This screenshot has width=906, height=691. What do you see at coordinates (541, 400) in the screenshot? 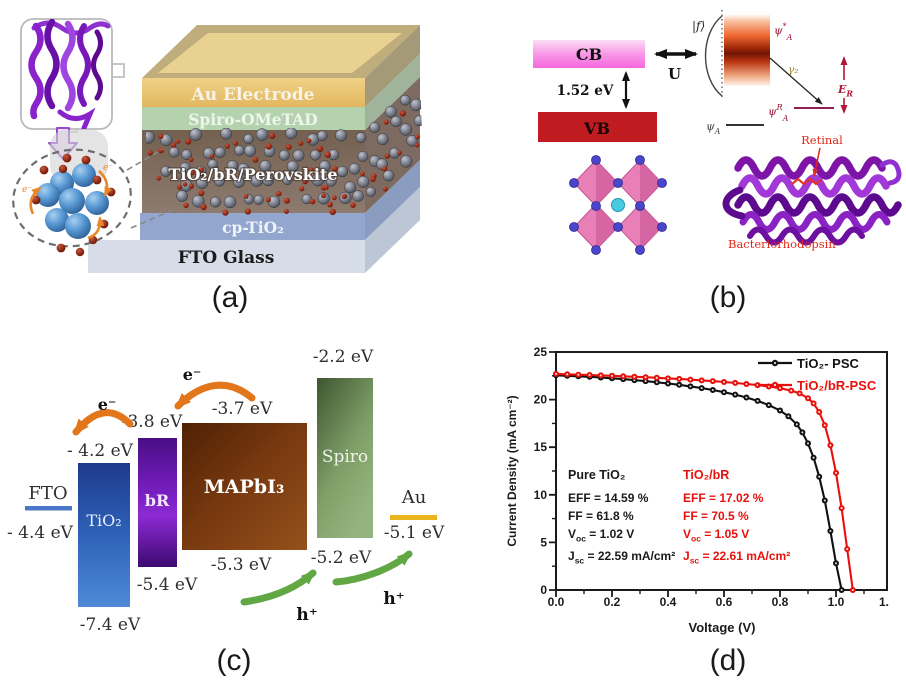
I see `svg-text: 20` at bounding box center [541, 400].